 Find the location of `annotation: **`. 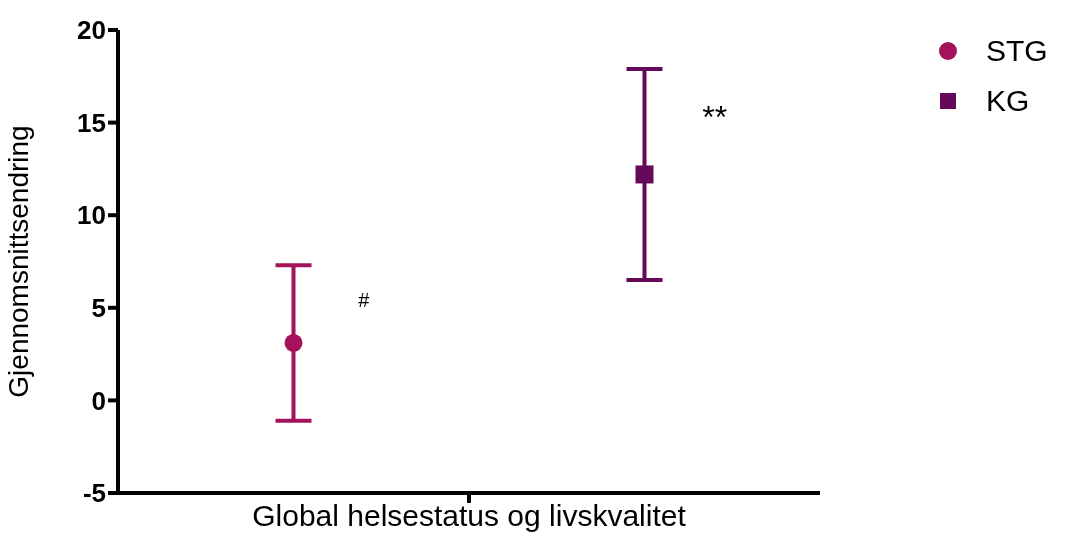

annotation: ** is located at coordinates (715, 116).